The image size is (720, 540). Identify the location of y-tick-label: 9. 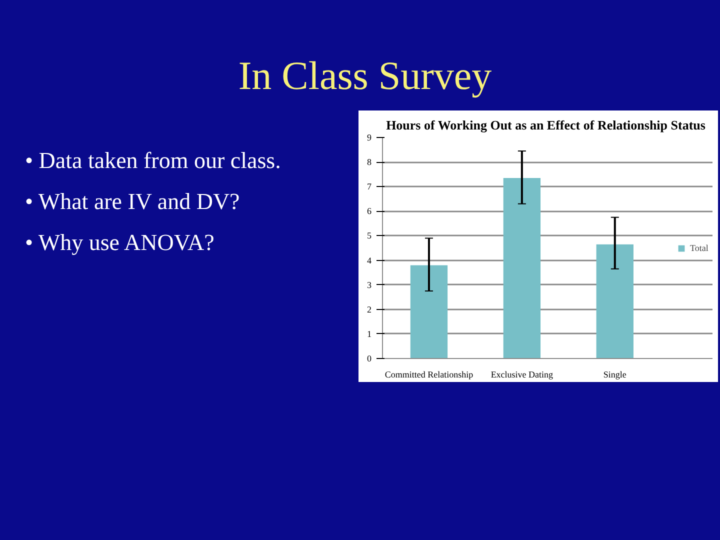
(369, 137).